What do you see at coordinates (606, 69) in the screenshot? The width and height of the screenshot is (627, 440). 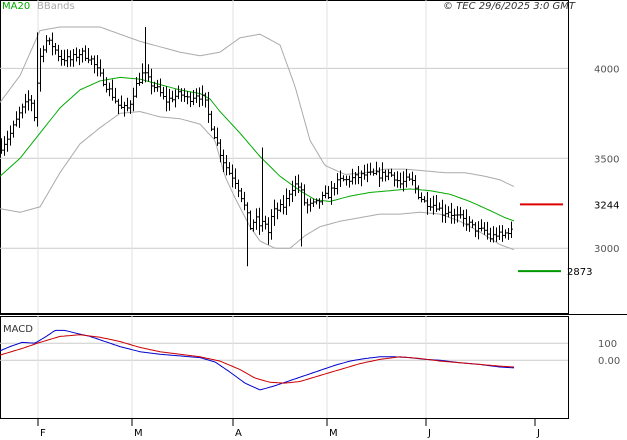 I see `price-y-tick-label: 4000` at bounding box center [606, 69].